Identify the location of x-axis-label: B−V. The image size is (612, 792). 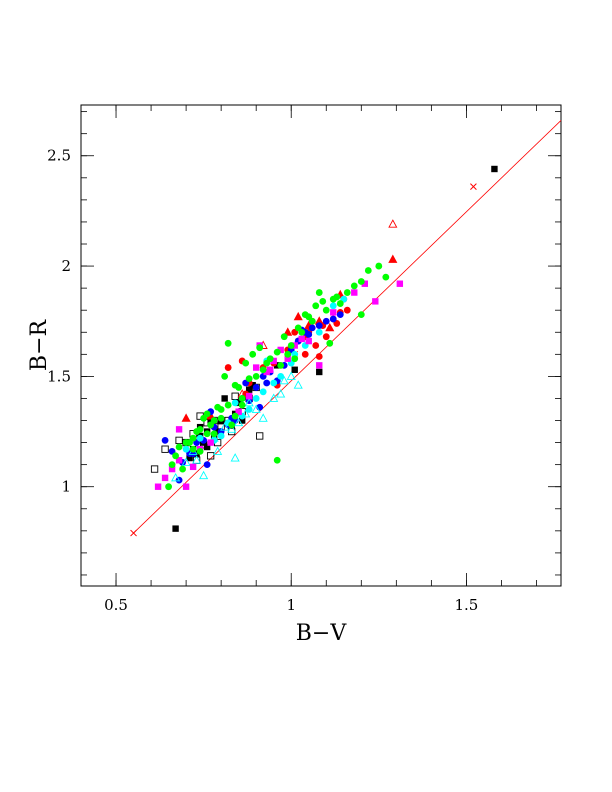
(322, 633).